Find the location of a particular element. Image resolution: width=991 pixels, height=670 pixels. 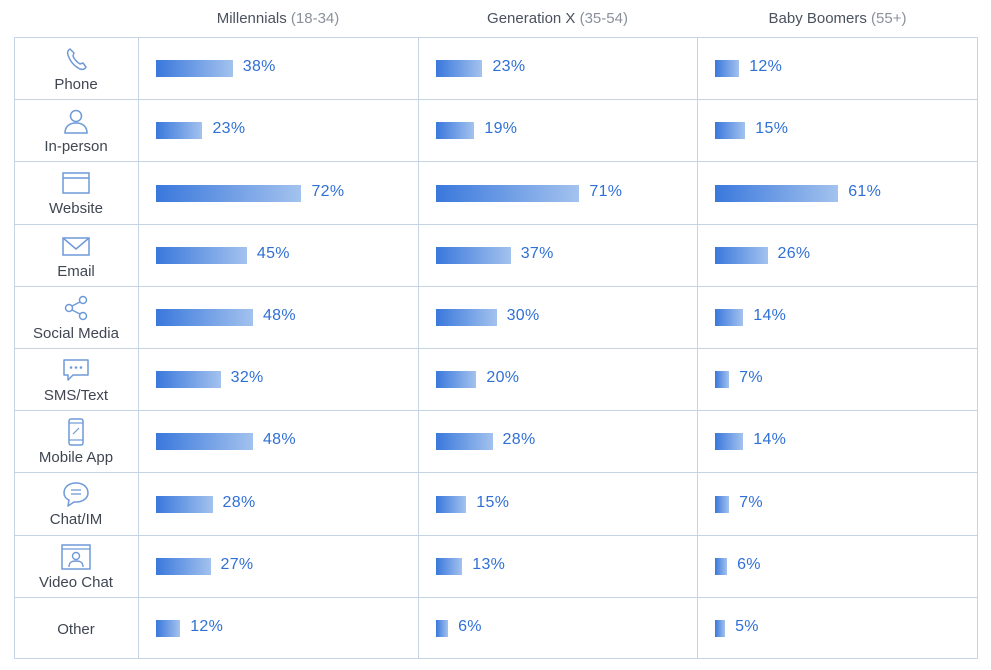

table-row: Social Media 48% 30% 14% is located at coordinates (496, 317).